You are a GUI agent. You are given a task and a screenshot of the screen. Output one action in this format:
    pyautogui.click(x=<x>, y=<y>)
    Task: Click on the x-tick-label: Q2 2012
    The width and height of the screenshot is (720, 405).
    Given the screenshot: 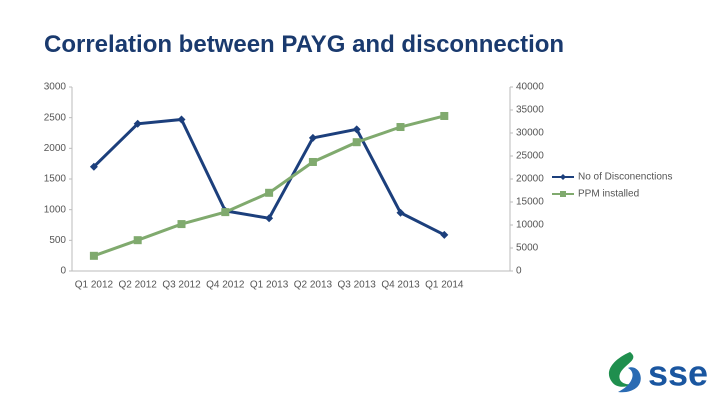 What is the action you would take?
    pyautogui.click(x=138, y=285)
    